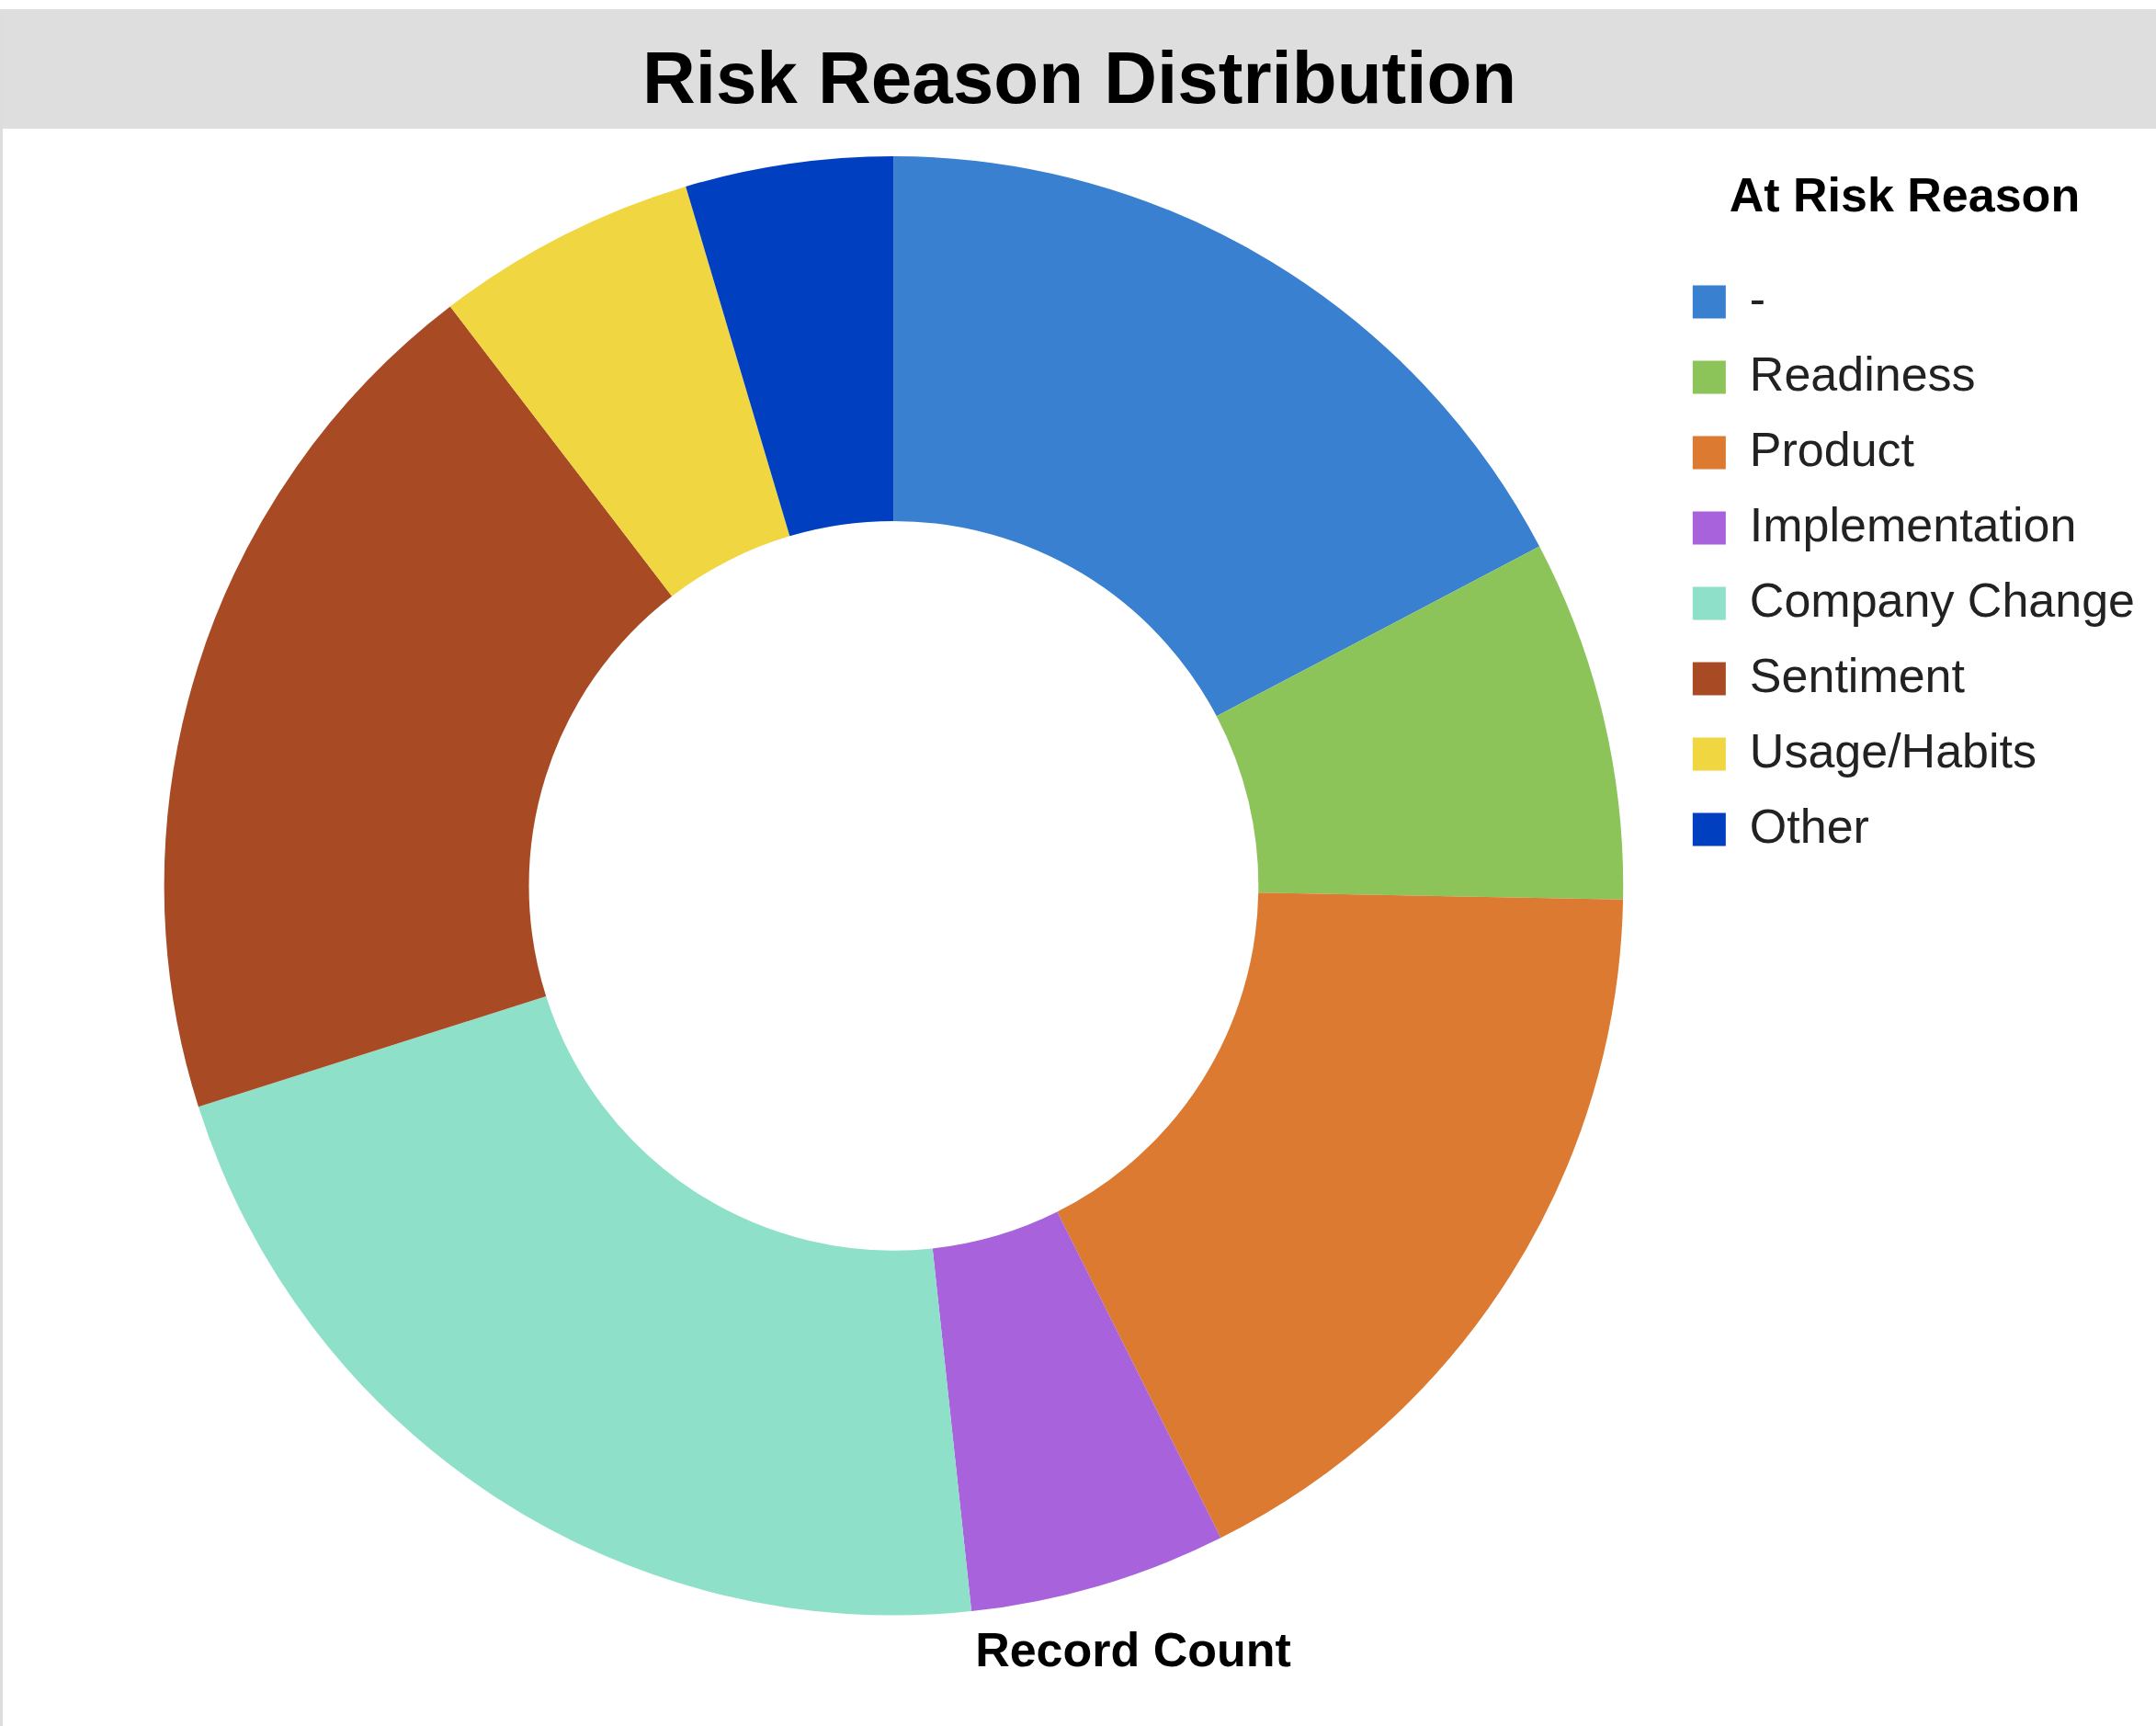  What do you see at coordinates (1133, 1650) in the screenshot?
I see `text: Record Count` at bounding box center [1133, 1650].